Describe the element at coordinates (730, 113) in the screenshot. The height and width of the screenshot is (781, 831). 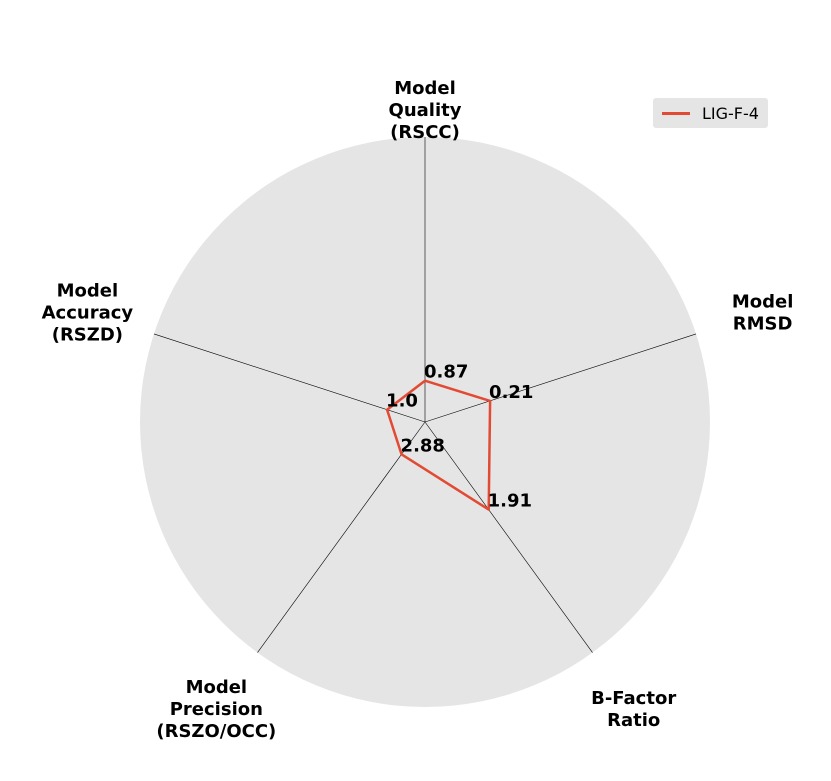
I see `legend-label: LIG-F-4` at that location.